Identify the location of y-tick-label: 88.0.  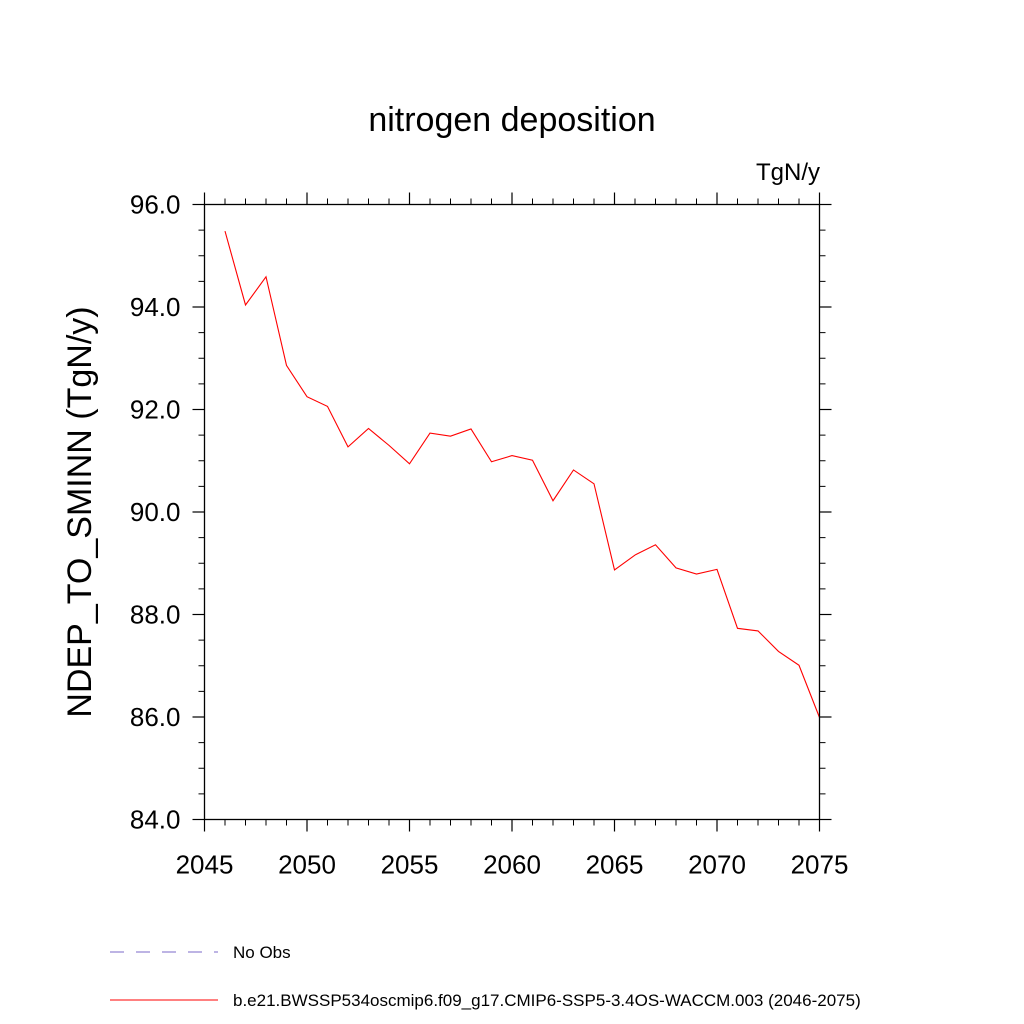
(155, 615).